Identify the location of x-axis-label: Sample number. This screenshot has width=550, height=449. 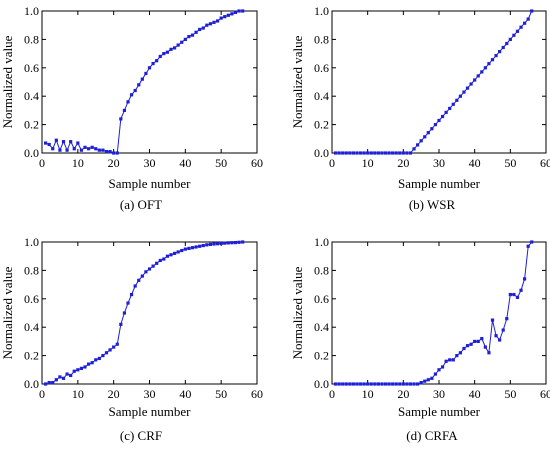
(439, 183).